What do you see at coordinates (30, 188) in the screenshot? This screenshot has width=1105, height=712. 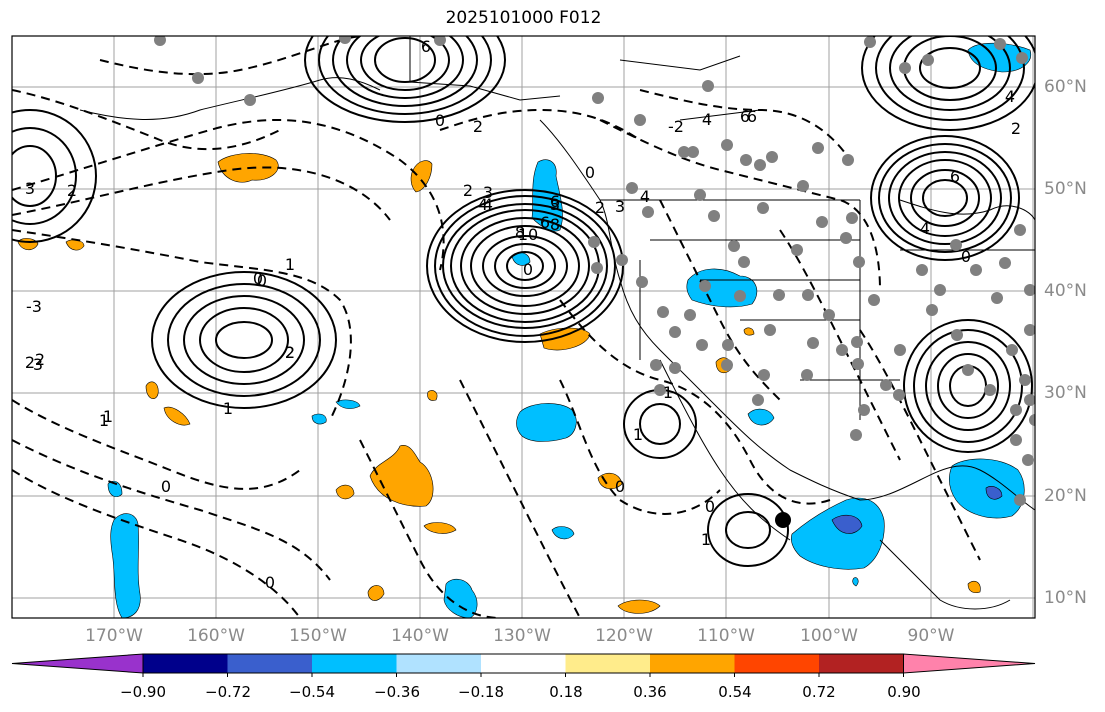 I see `contour-label: 3` at bounding box center [30, 188].